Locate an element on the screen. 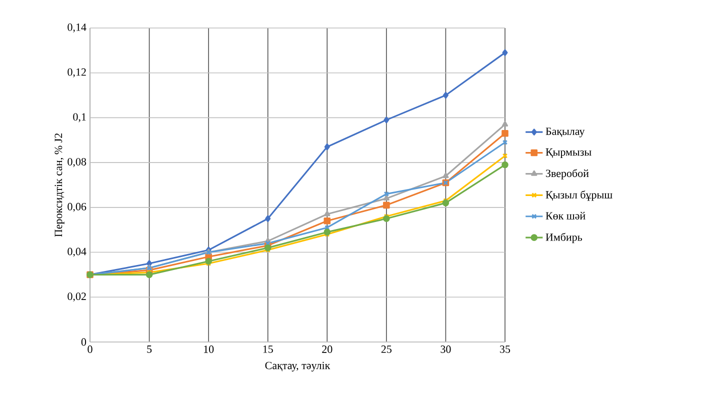 This screenshot has height=406, width=718. x-tick-label: 10 is located at coordinates (209, 349).